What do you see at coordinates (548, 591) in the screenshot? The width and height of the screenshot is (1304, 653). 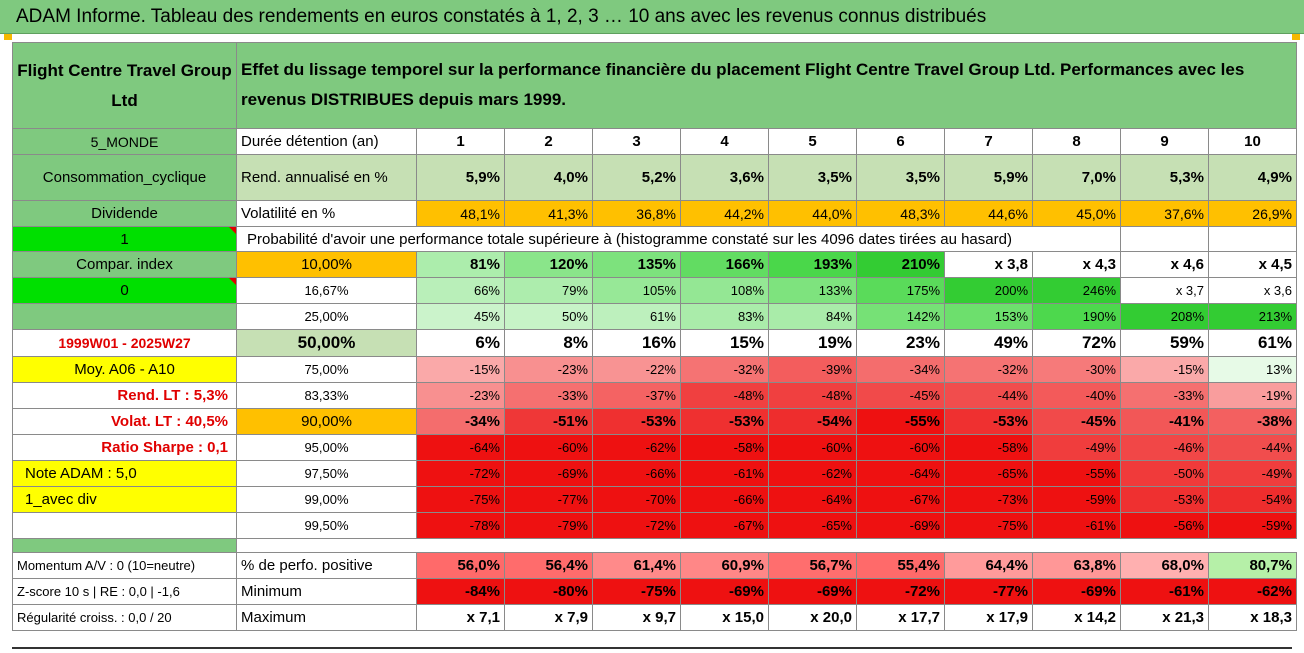 I see `minimum-value: -80%` at bounding box center [548, 591].